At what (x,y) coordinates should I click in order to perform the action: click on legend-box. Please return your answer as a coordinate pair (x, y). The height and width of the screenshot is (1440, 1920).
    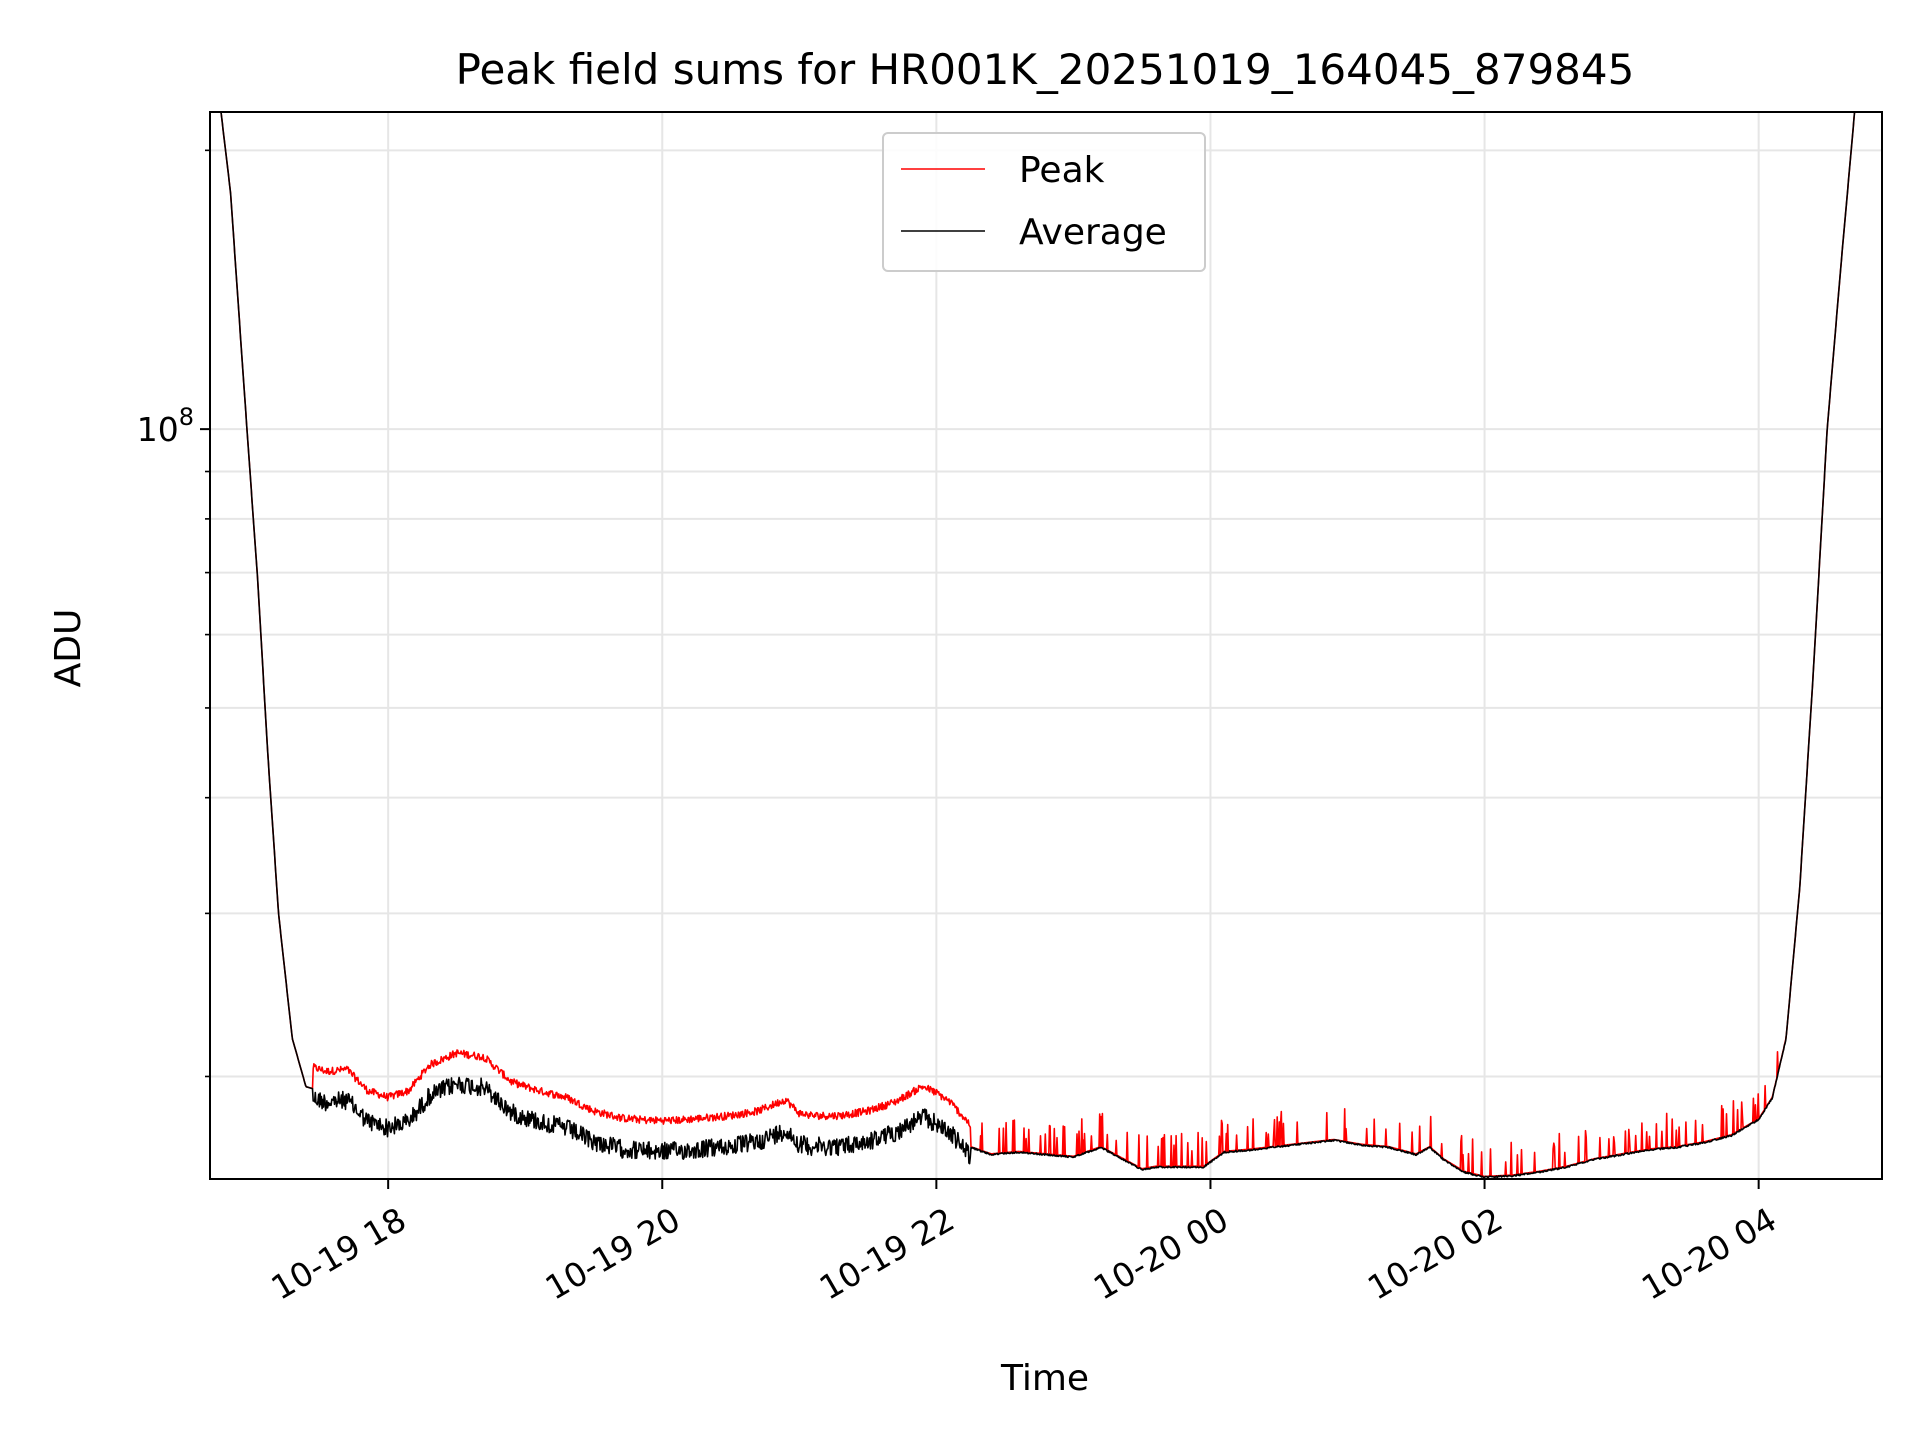
    Looking at the image, I should click on (1044, 202).